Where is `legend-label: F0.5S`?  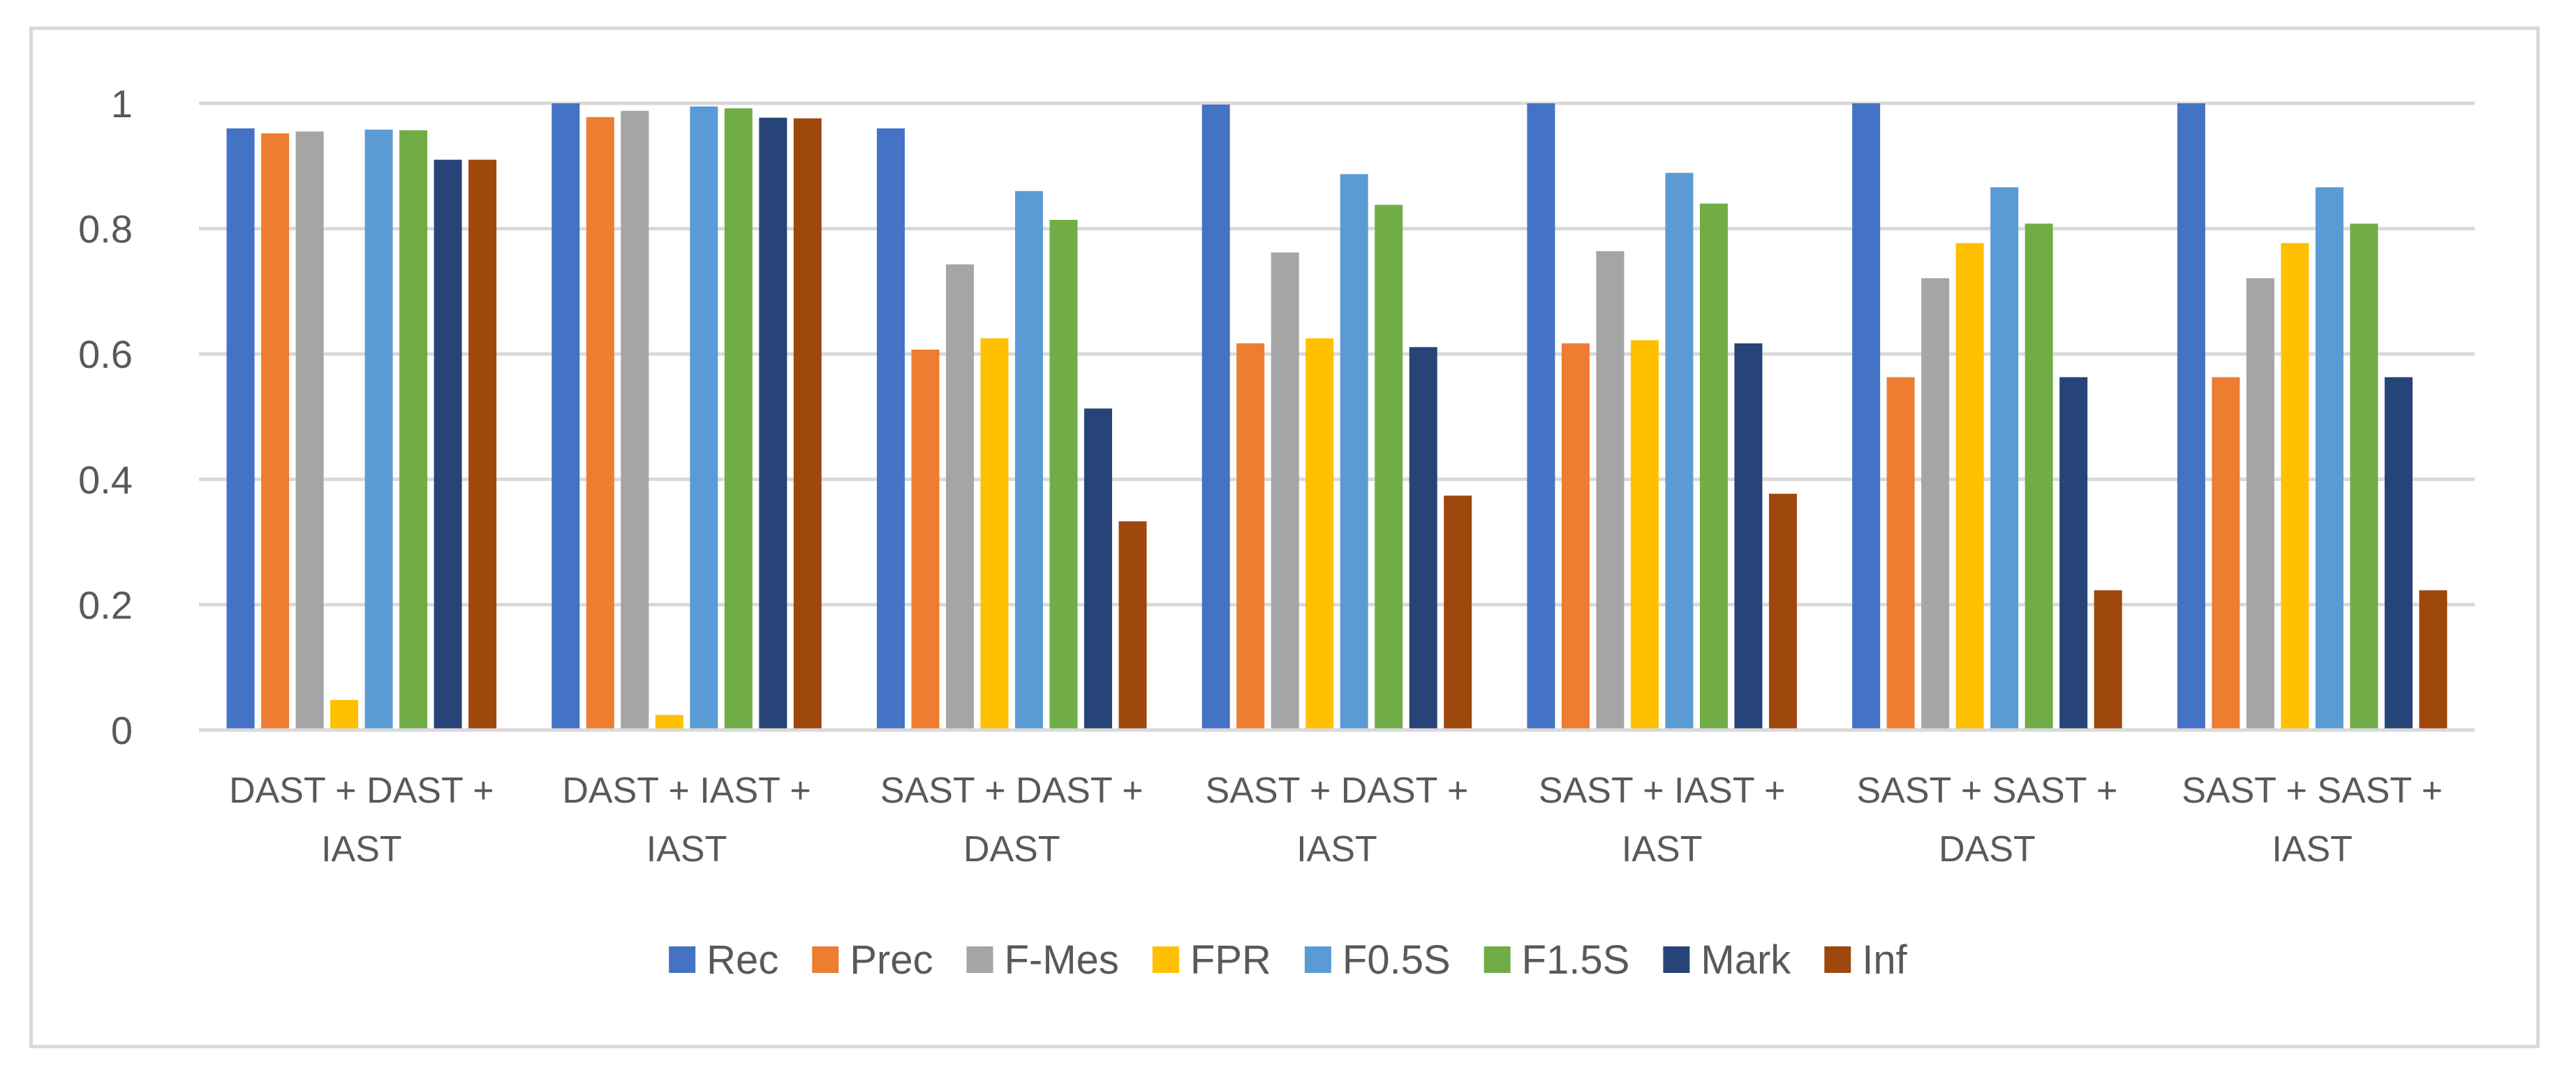 legend-label: F0.5S is located at coordinates (1396, 960).